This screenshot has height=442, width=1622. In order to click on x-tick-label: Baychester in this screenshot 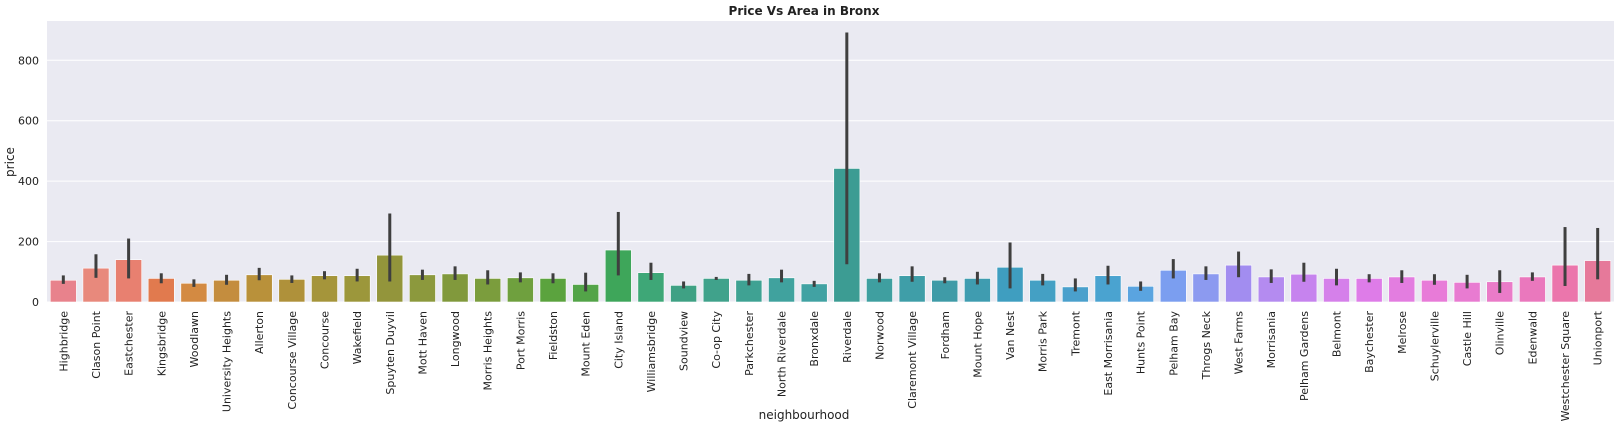, I will do `click(1369, 342)`.